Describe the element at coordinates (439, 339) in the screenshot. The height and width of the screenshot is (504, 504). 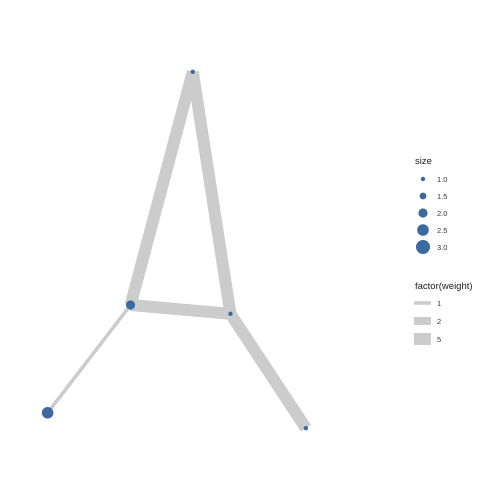
I see `weight-legend-label-2: 5` at that location.